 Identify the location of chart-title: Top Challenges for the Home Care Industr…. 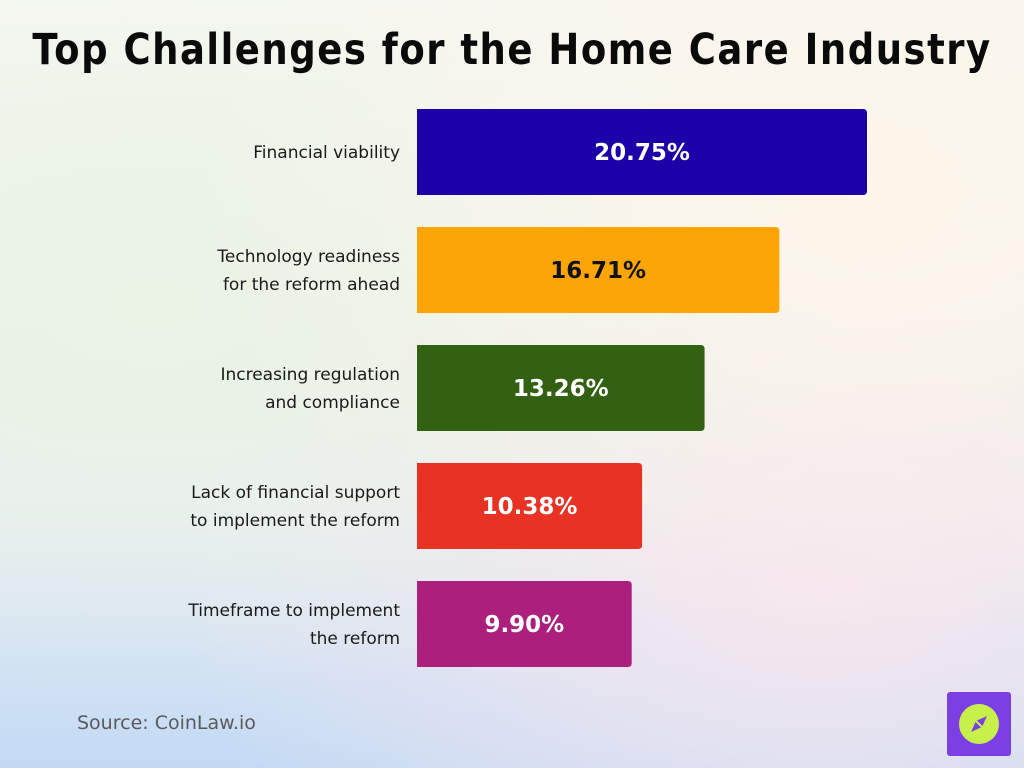
(512, 49).